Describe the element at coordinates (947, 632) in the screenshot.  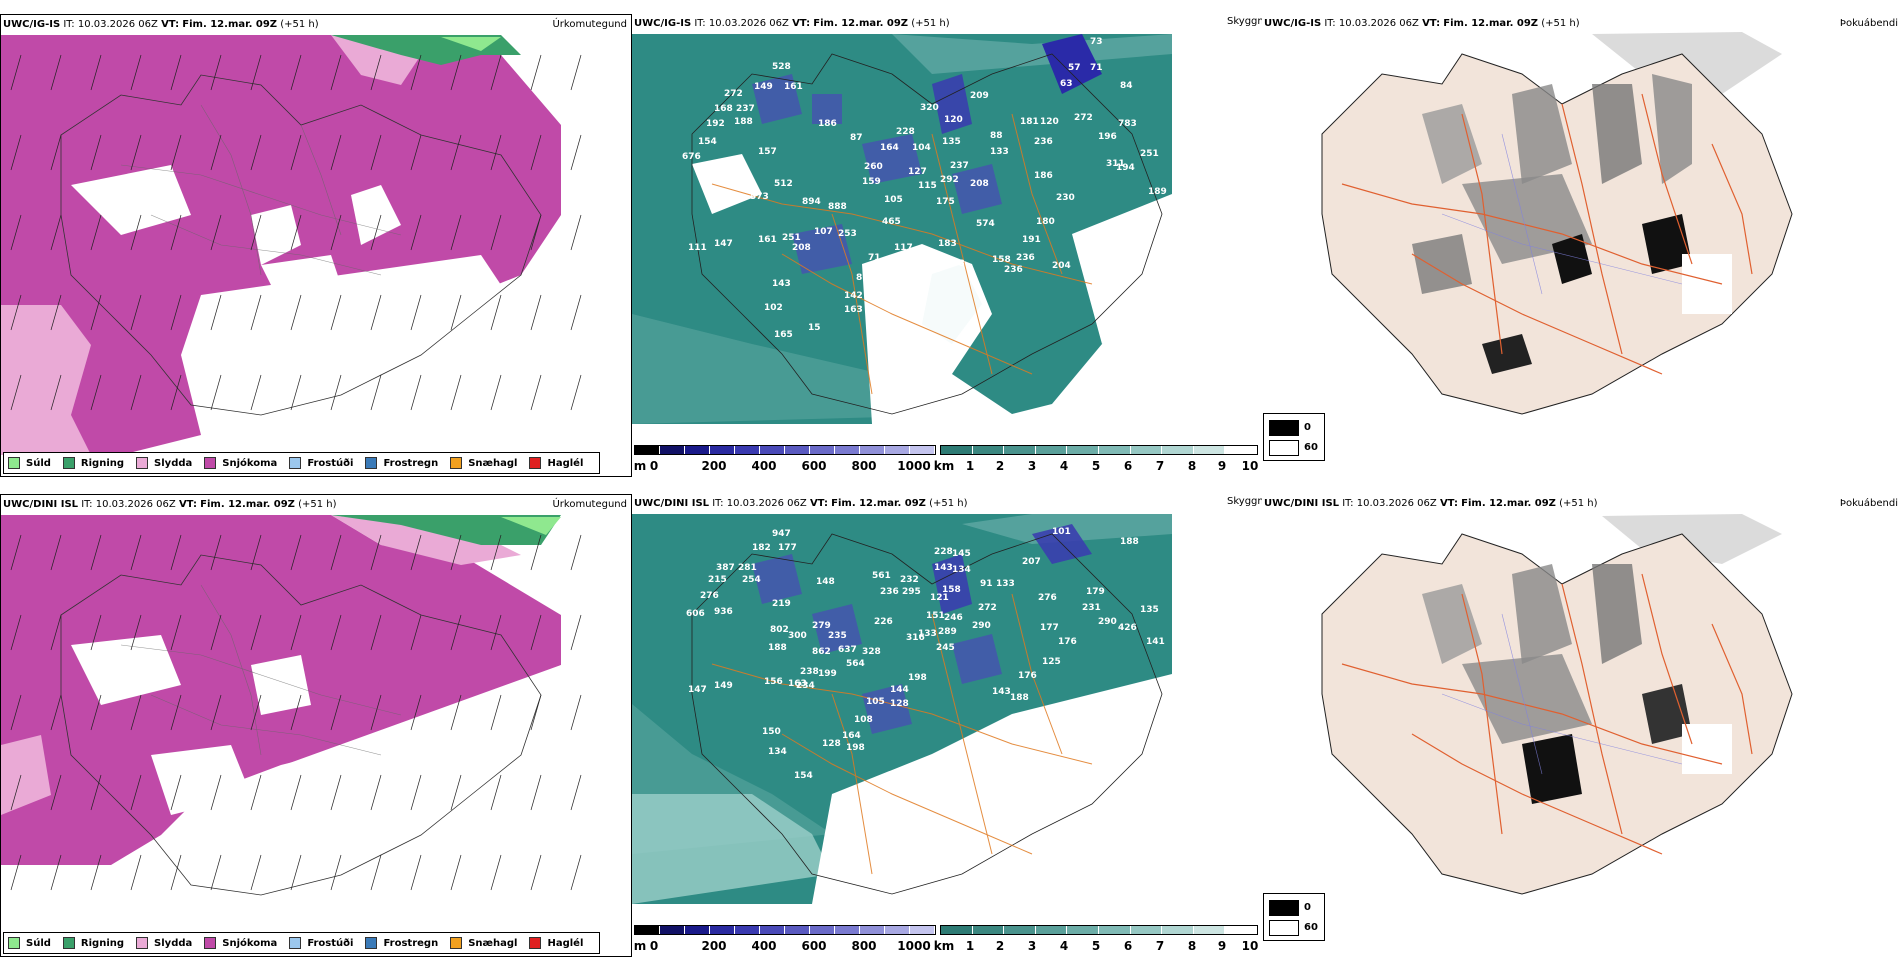
I see `vis-label: 289` at that location.